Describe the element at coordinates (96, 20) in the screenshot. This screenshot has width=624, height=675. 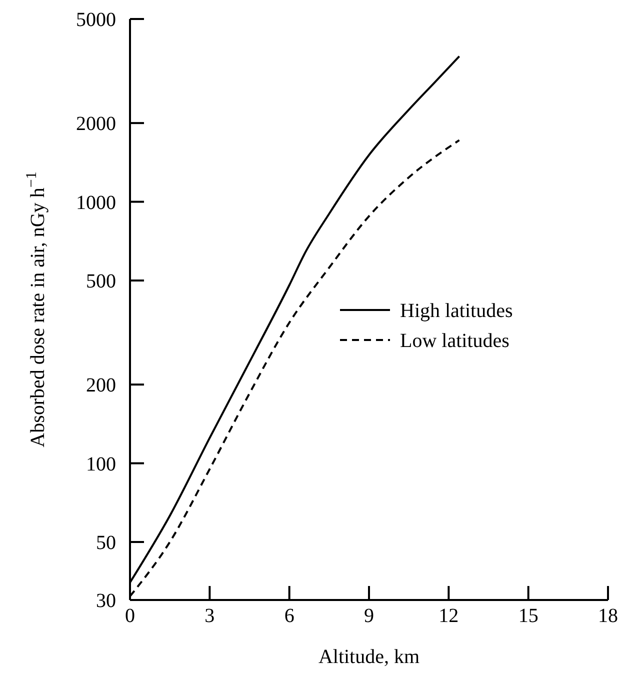
I see `y-tick-label: 5000` at that location.